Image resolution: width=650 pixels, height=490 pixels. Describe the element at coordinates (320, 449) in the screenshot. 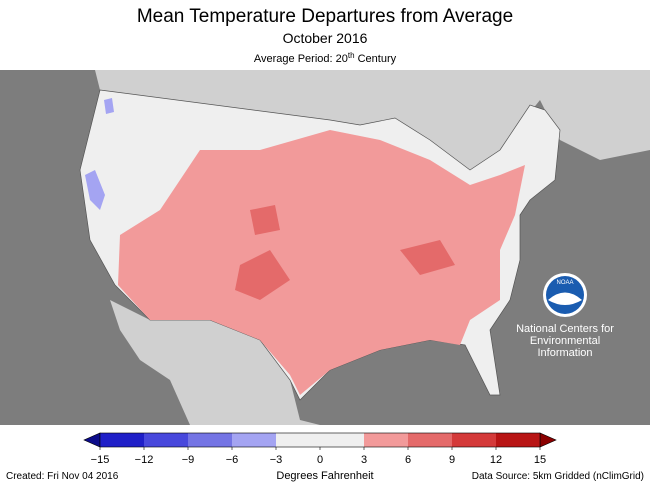

I see `colorbar: −15 −12 −9 −6 −3 0 3 6 9 12 15` at that location.